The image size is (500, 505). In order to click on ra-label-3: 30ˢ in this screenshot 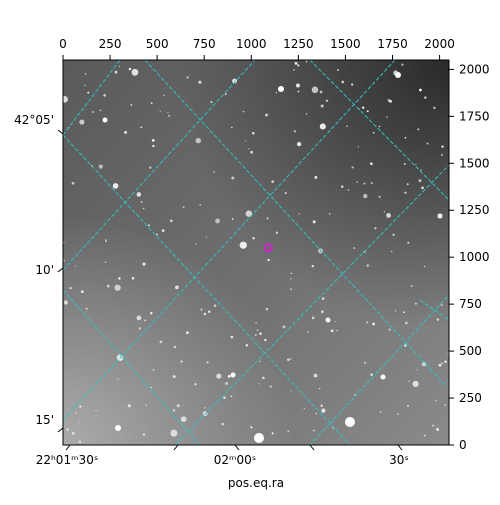, I will do `click(399, 460)`.